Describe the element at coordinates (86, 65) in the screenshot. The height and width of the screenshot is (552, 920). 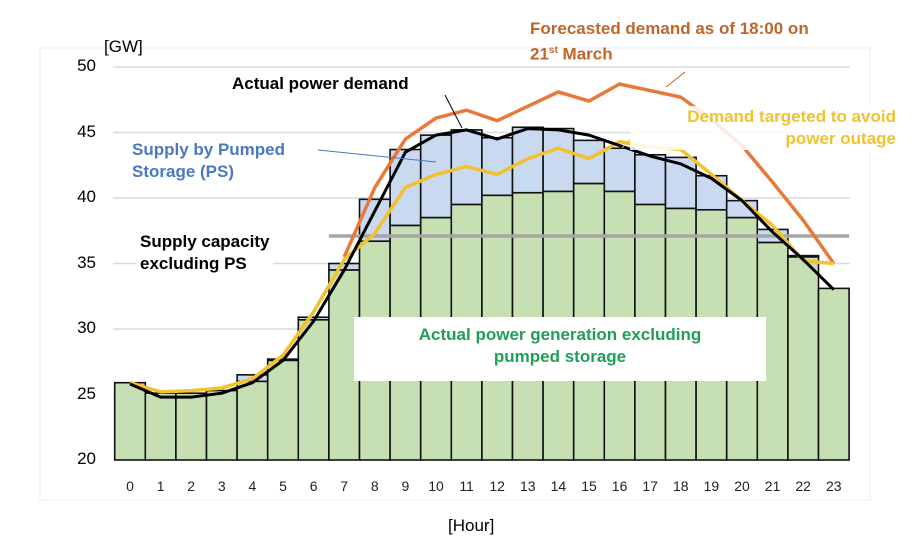
I see `y-tick-label: 50` at that location.